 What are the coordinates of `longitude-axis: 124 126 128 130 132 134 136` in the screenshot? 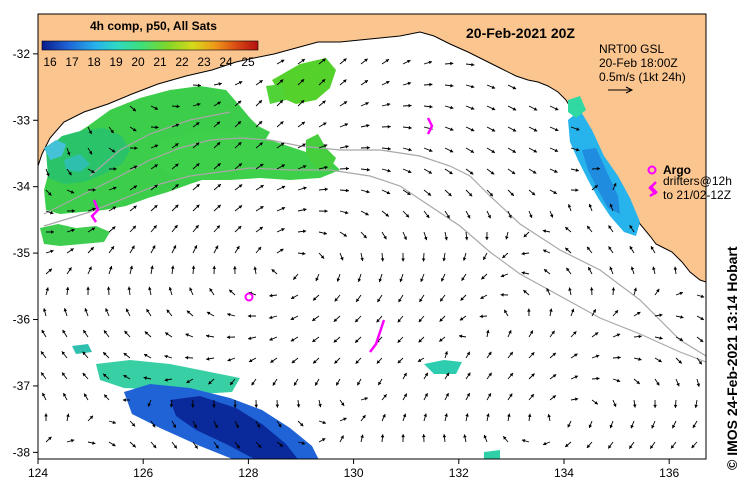 It's located at (354, 469).